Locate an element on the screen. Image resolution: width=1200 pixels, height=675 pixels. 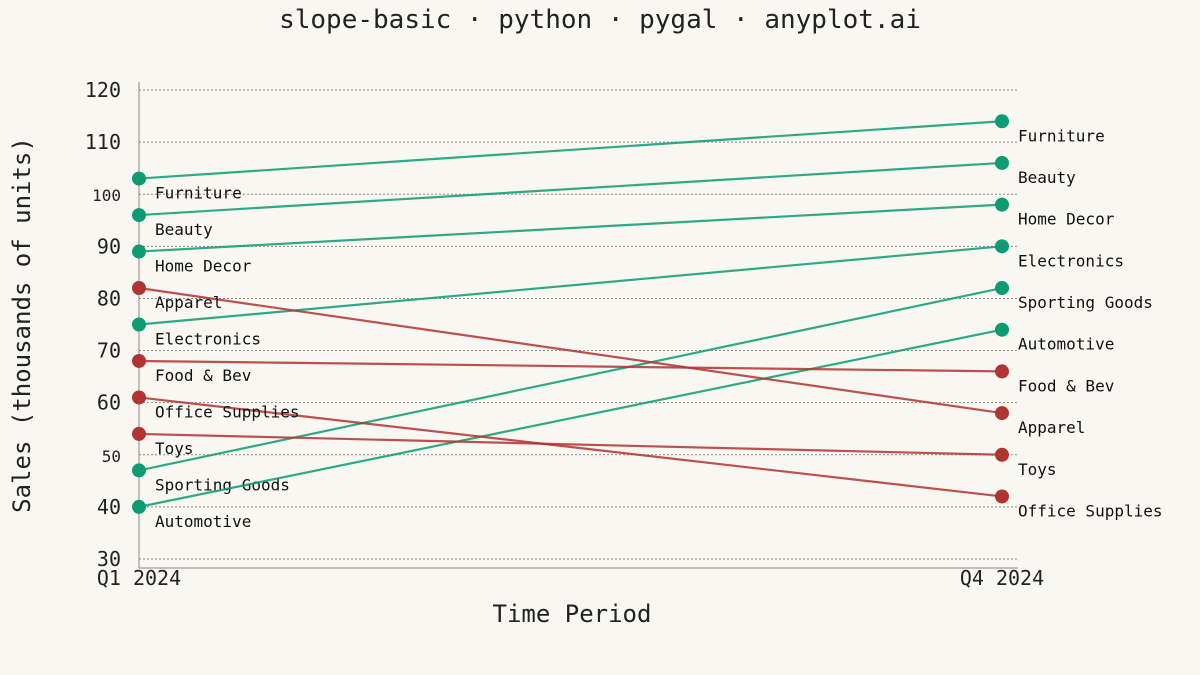
slope-line-apparel is located at coordinates (570, 350).